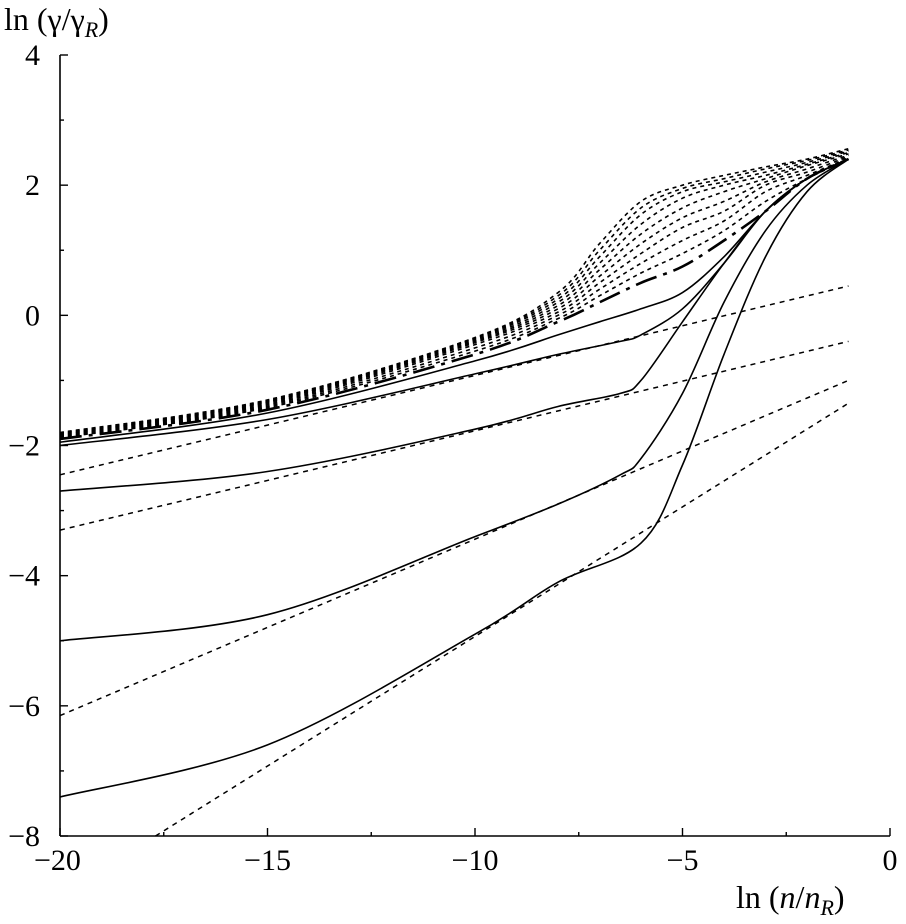 The height and width of the screenshot is (924, 906). What do you see at coordinates (24, 706) in the screenshot?
I see `y-tick-label: −6` at bounding box center [24, 706].